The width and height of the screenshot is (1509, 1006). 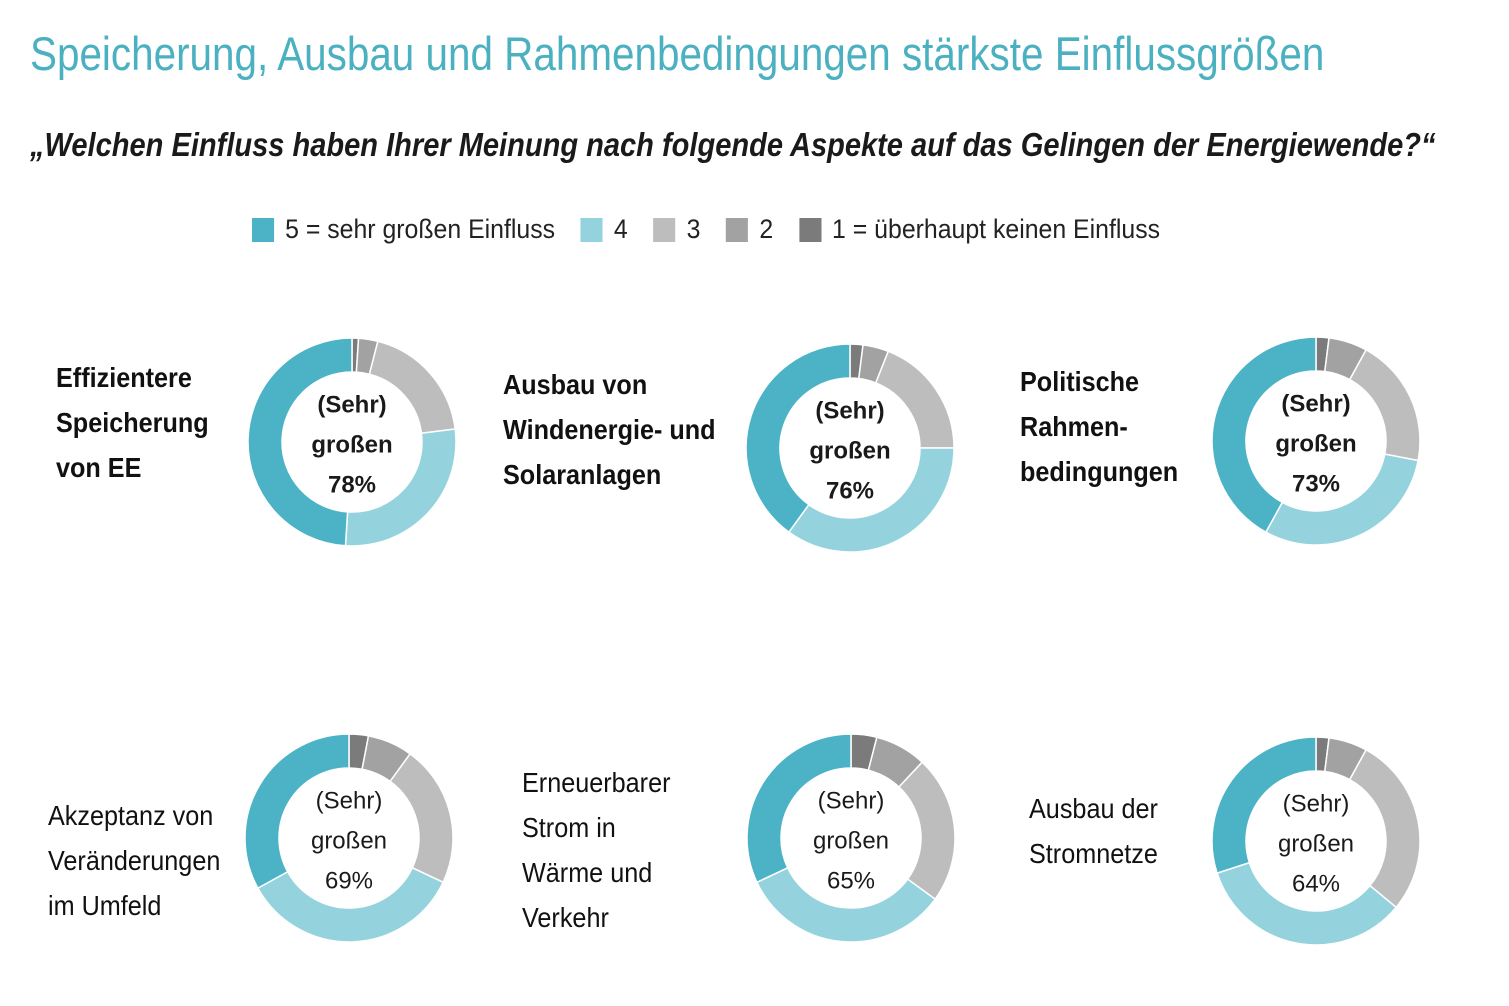 What do you see at coordinates (569, 827) in the screenshot?
I see `chart-label-line: Strom in` at bounding box center [569, 827].